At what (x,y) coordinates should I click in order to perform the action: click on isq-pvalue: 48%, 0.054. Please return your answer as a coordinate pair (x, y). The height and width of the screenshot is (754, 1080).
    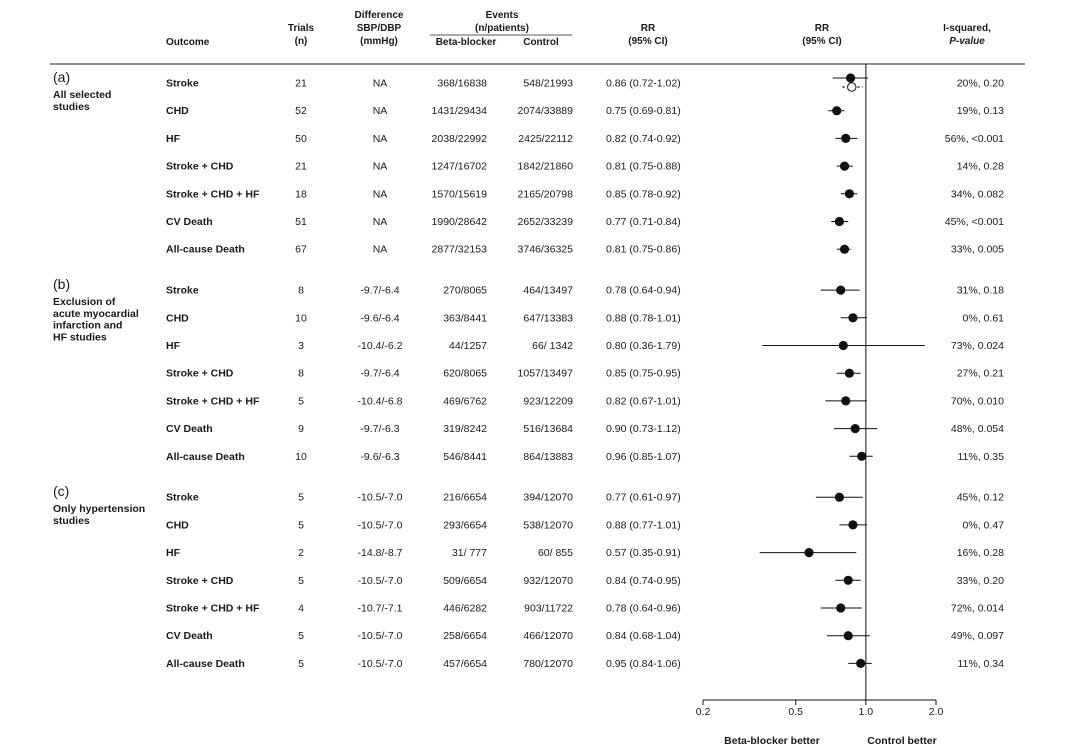
    Looking at the image, I should click on (977, 429).